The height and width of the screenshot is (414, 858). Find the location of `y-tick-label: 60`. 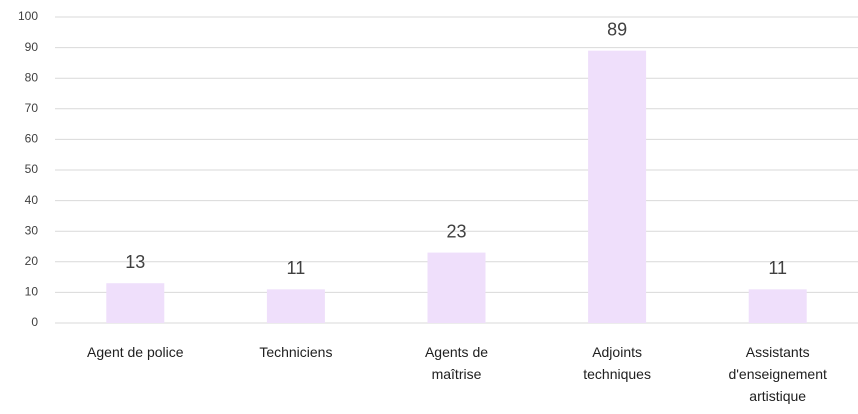

y-tick-label: 60 is located at coordinates (32, 139).